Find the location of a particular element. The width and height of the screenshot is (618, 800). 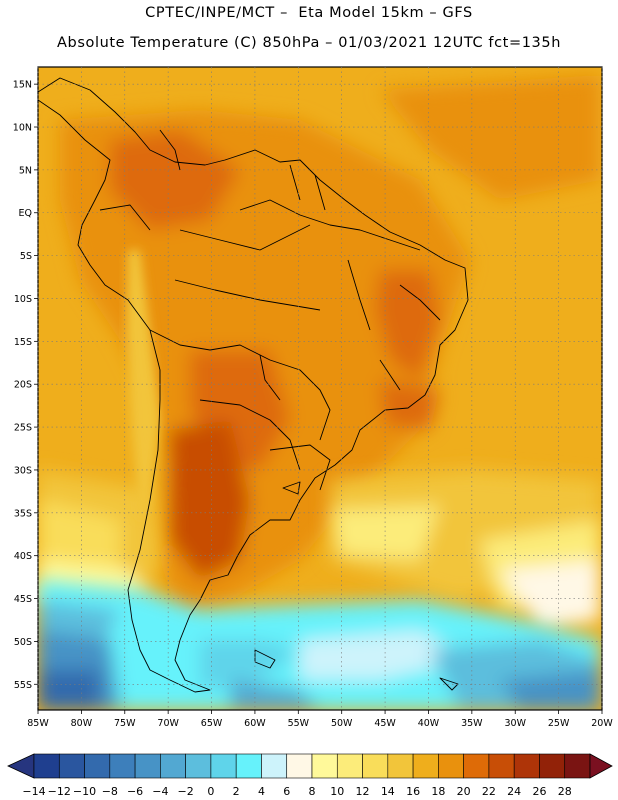

lat-label: 5S is located at coordinates (26, 256).